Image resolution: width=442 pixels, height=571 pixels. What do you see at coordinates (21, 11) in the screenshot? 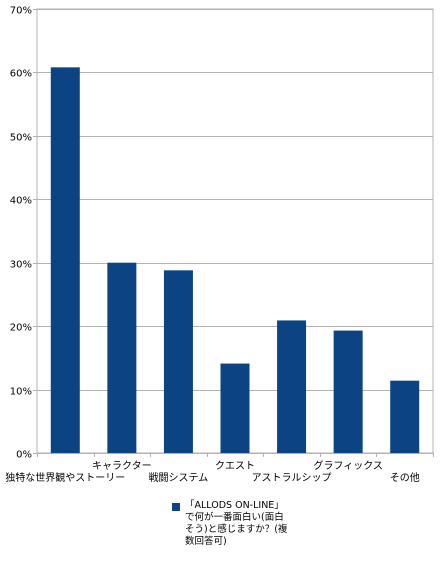
I see `y-tick-label: 70%` at bounding box center [21, 11].